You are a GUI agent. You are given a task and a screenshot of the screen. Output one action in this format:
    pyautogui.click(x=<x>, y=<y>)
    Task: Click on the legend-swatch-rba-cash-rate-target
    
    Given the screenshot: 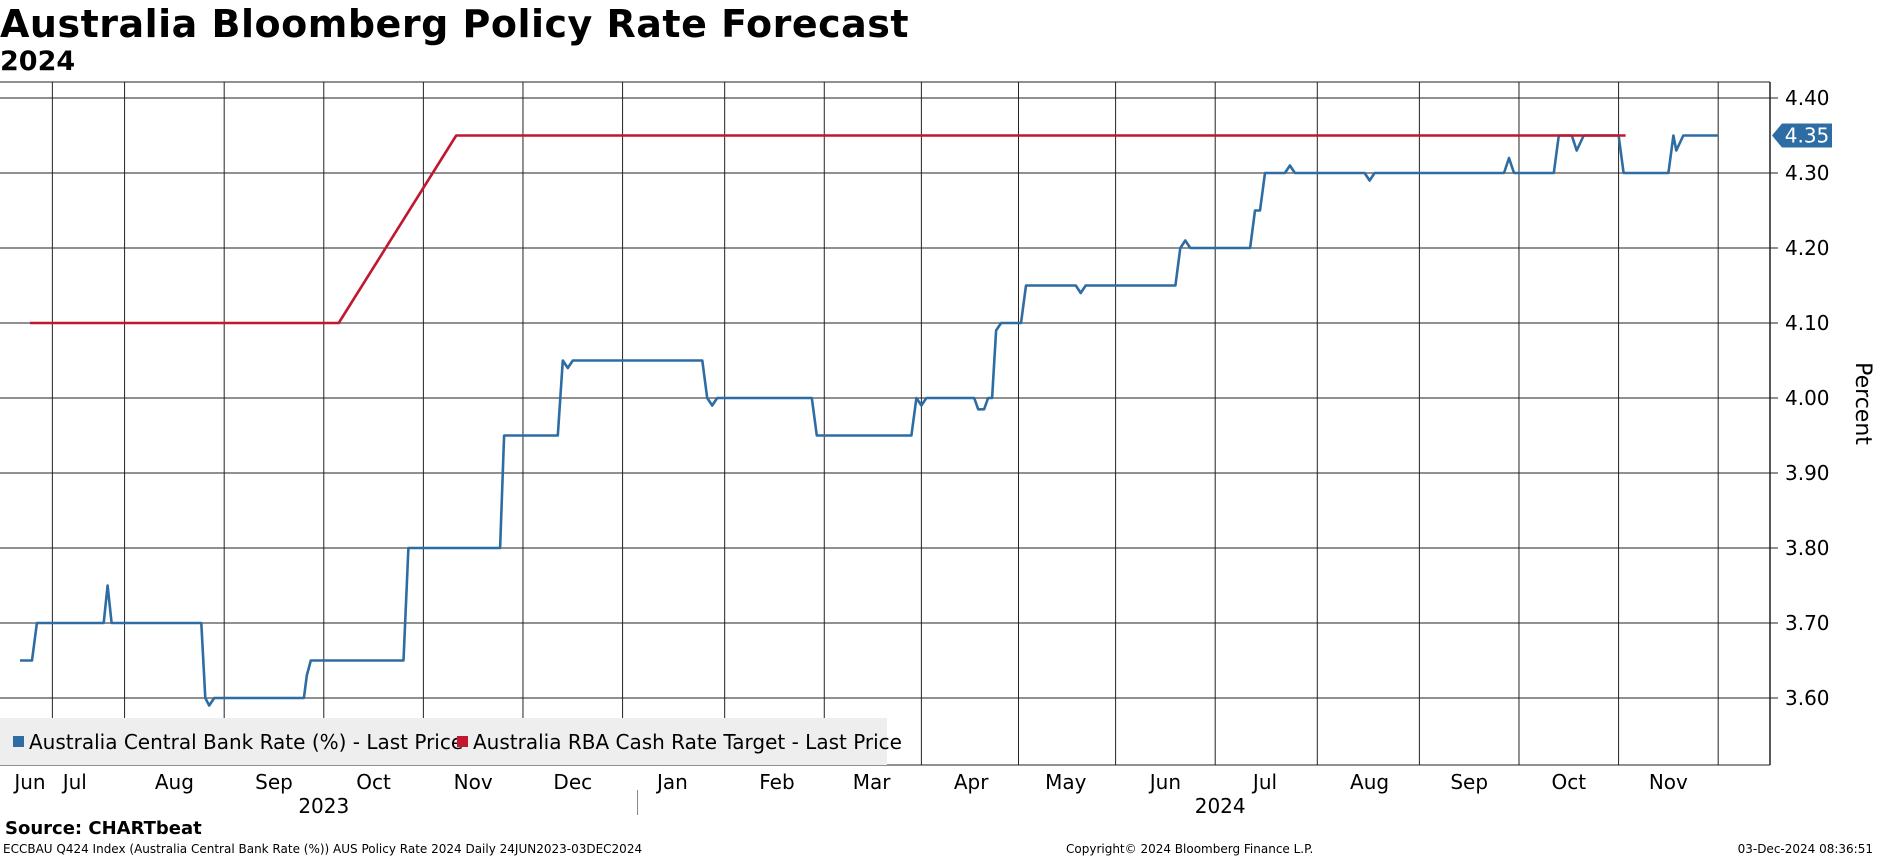 What is the action you would take?
    pyautogui.click(x=462, y=741)
    